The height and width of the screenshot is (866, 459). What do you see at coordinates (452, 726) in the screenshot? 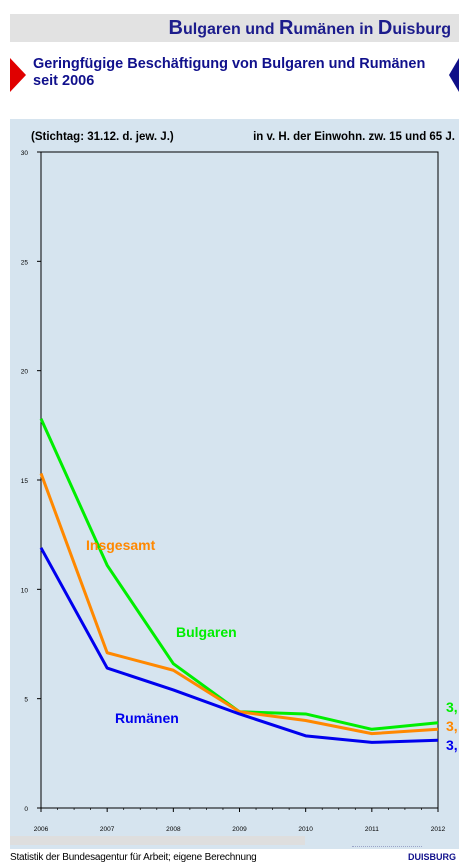
I see `end-value-label-1: 3,` at bounding box center [452, 726].